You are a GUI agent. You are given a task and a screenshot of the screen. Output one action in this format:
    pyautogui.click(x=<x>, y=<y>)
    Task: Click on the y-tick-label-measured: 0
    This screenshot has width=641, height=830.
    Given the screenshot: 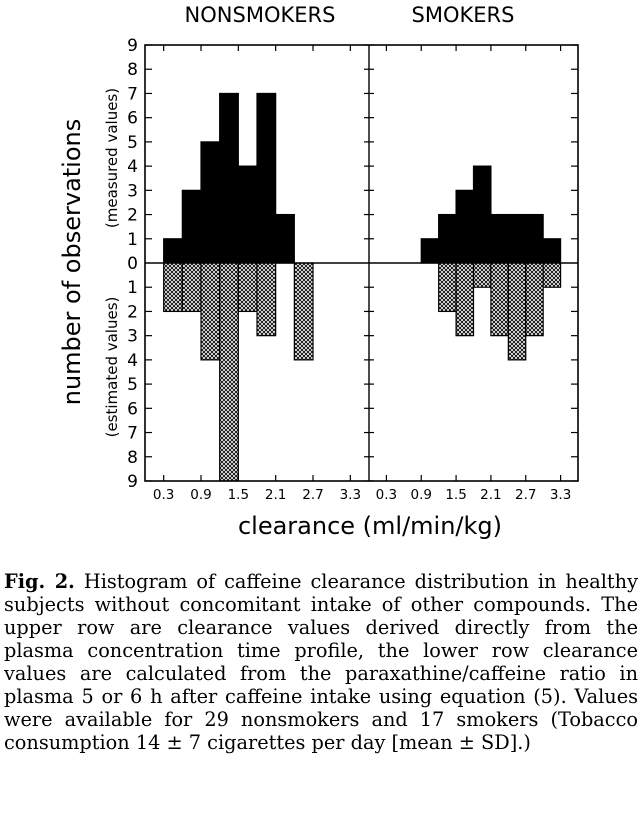 What is the action you would take?
    pyautogui.click(x=132, y=264)
    